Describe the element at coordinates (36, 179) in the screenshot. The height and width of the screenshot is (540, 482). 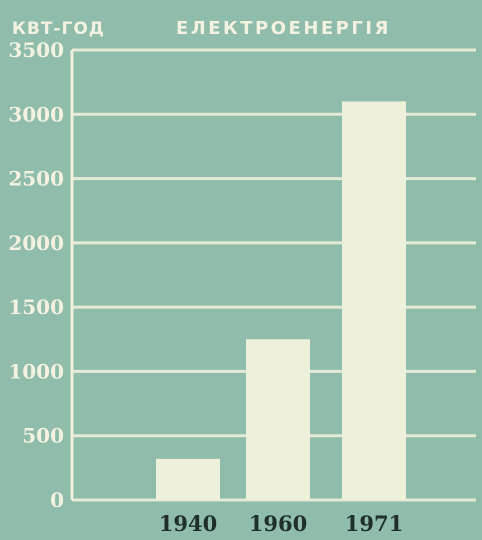
I see `y-tick-label: 2500` at that location.